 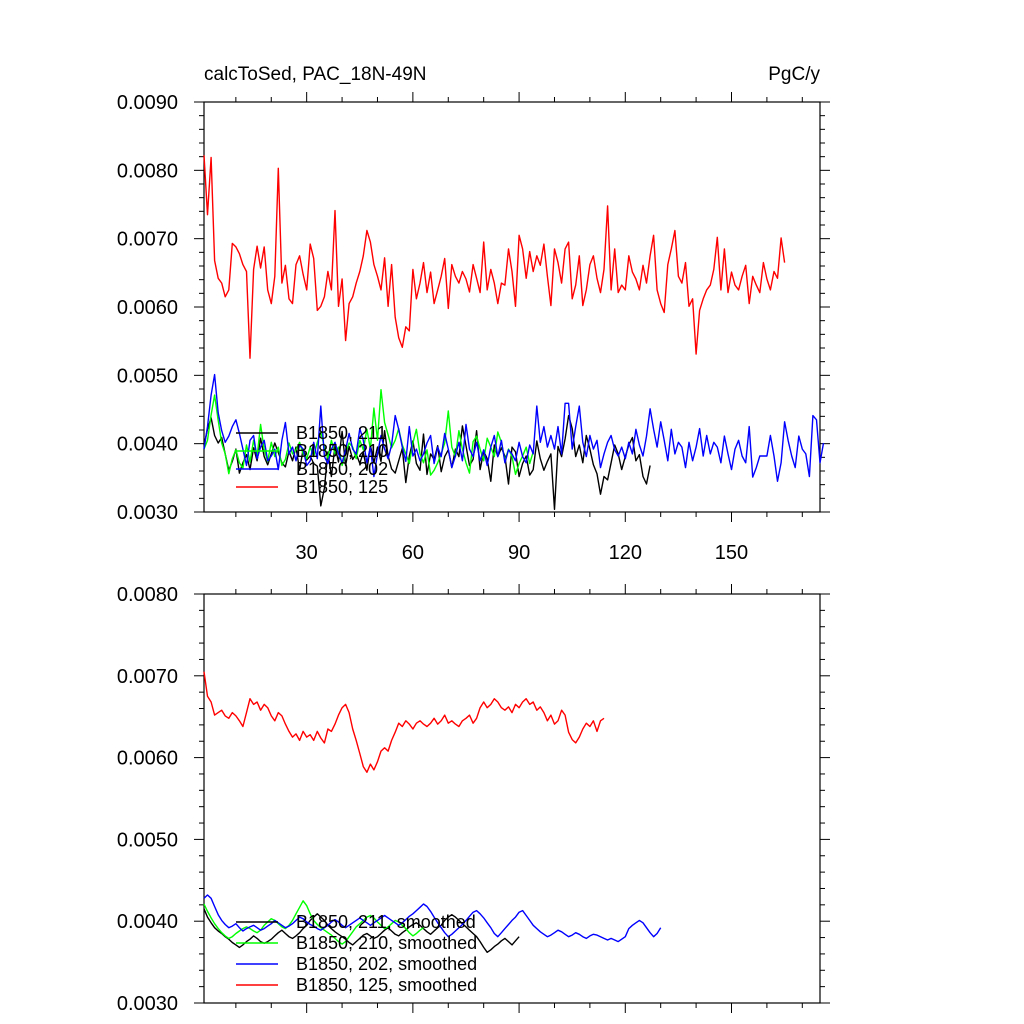 I want to click on x-tick-label: 120, so click(x=625, y=553).